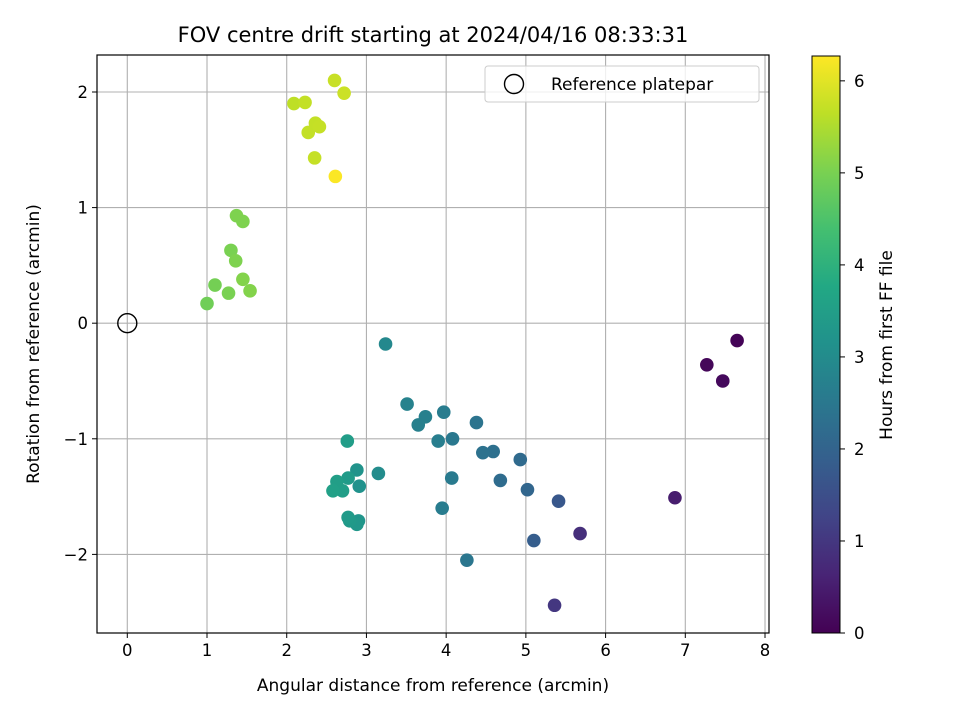 The height and width of the screenshot is (720, 960). I want to click on colorbar-tick-label-2: 2, so click(859, 449).